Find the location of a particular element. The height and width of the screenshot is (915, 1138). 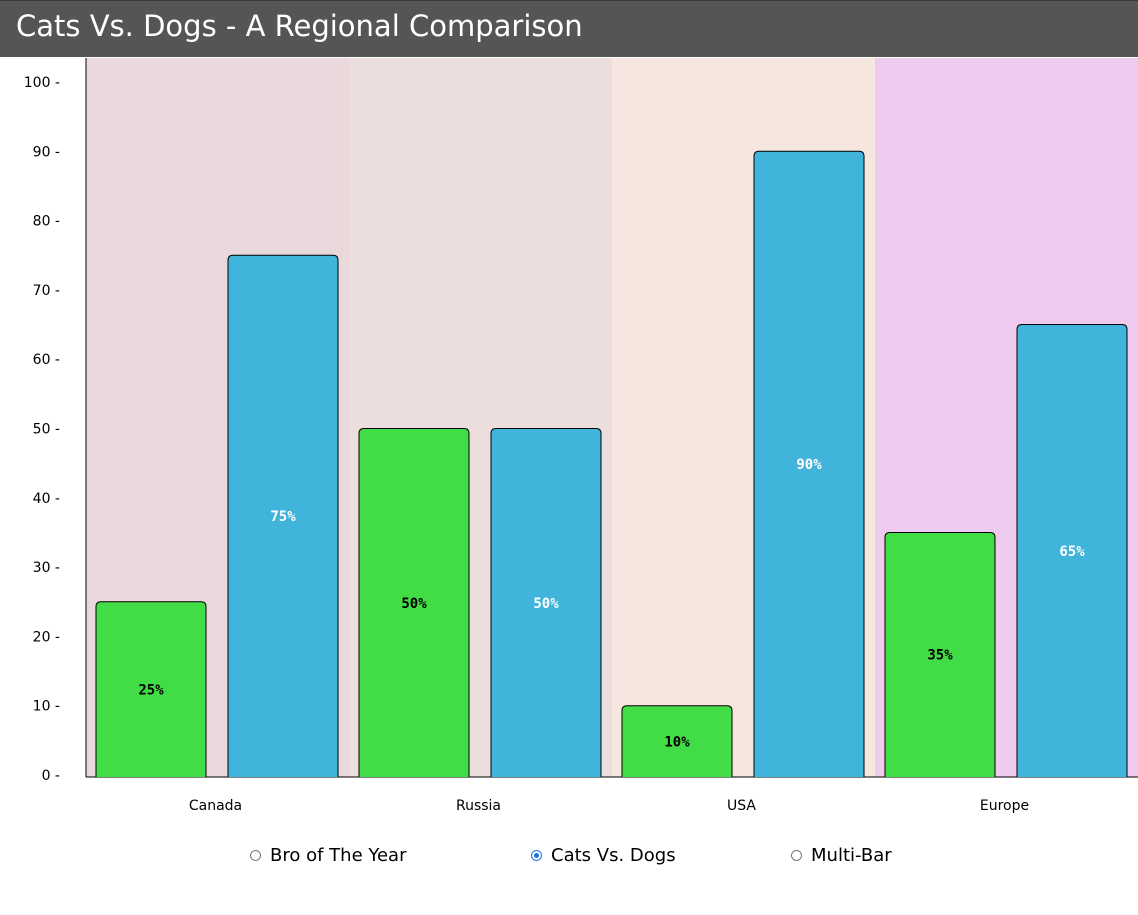

x-category-label: Canada is located at coordinates (215, 806).